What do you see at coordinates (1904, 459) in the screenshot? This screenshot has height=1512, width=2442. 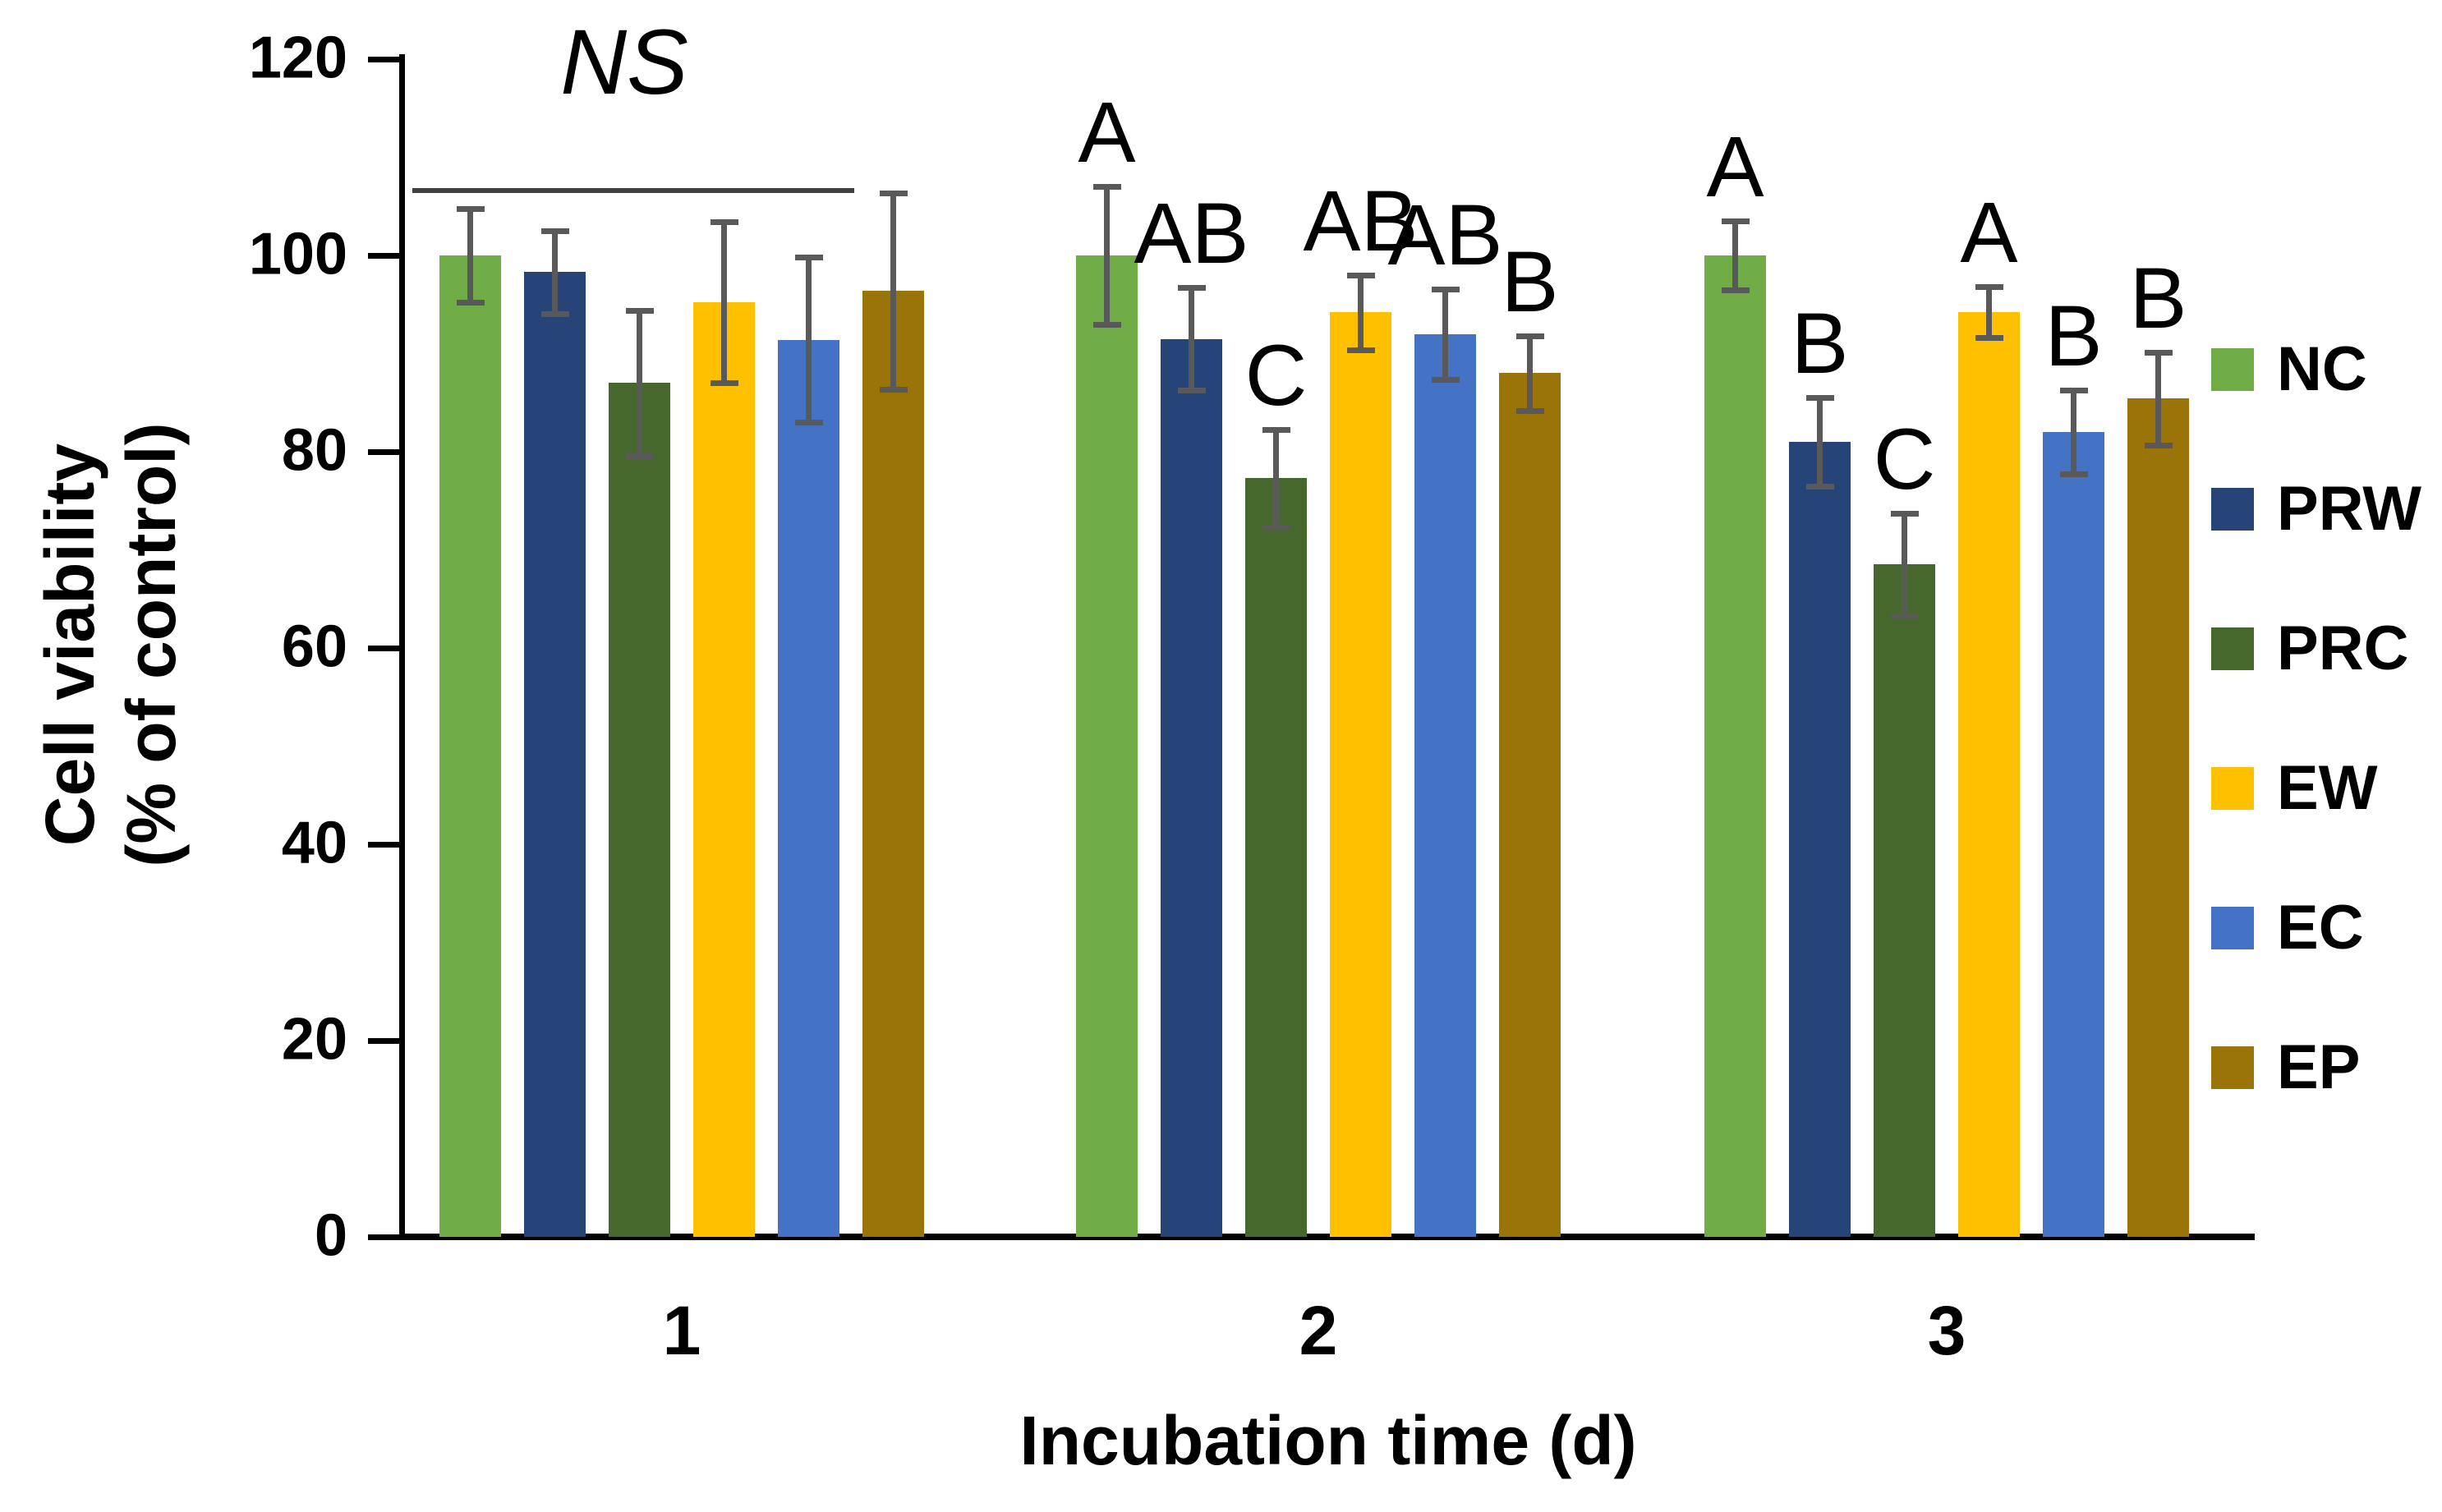 I see `significance-letter-PRC-group3: C` at bounding box center [1904, 459].